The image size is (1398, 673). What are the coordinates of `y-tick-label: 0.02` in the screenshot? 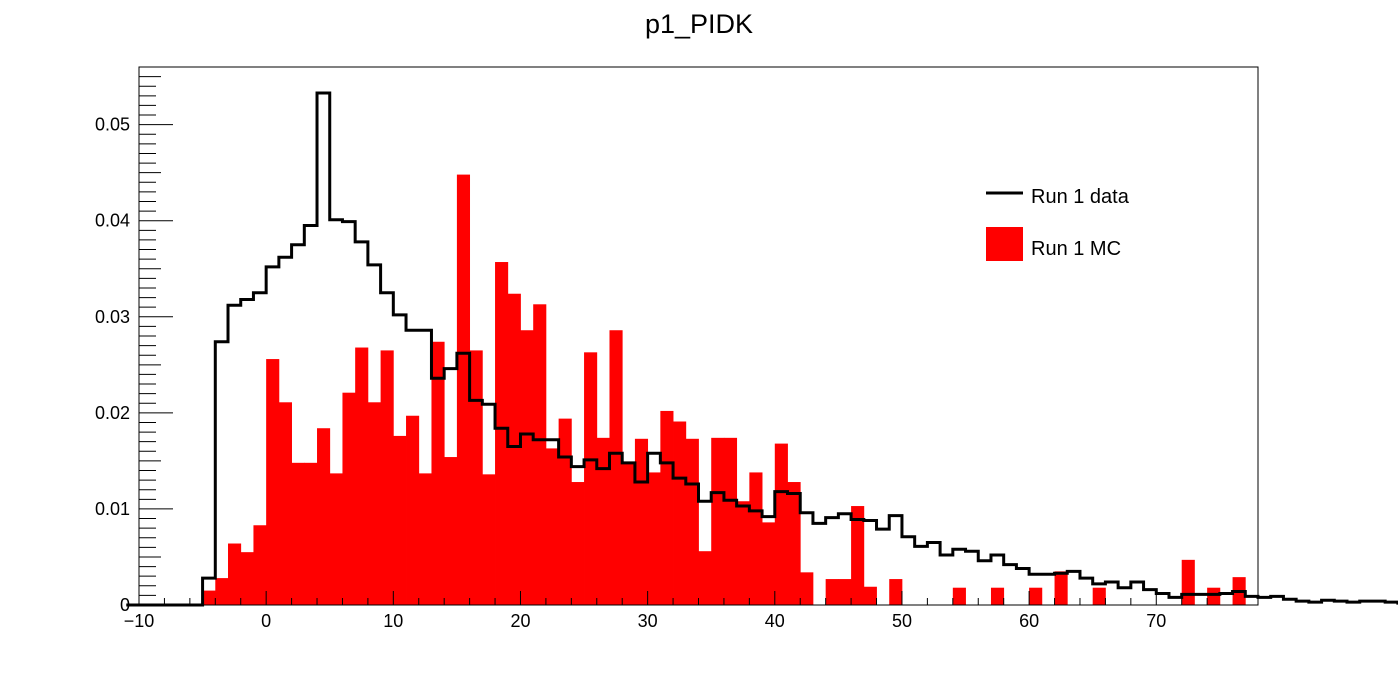 It's located at (112, 413).